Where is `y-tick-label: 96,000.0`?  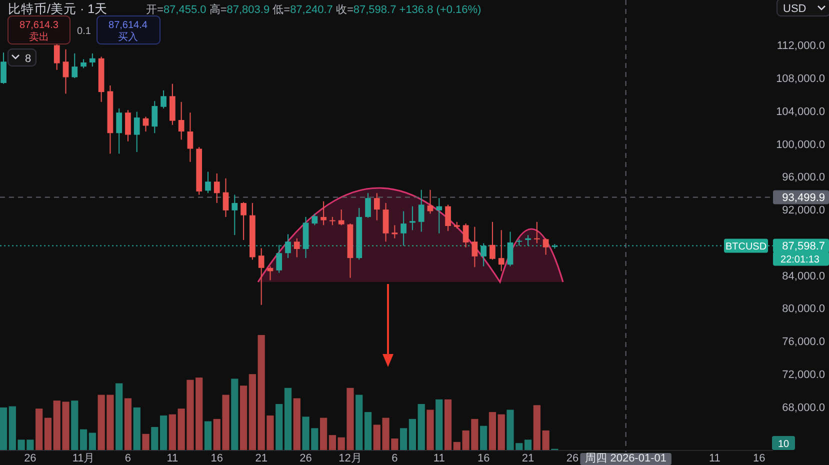 y-tick-label: 96,000.0 is located at coordinates (803, 178).